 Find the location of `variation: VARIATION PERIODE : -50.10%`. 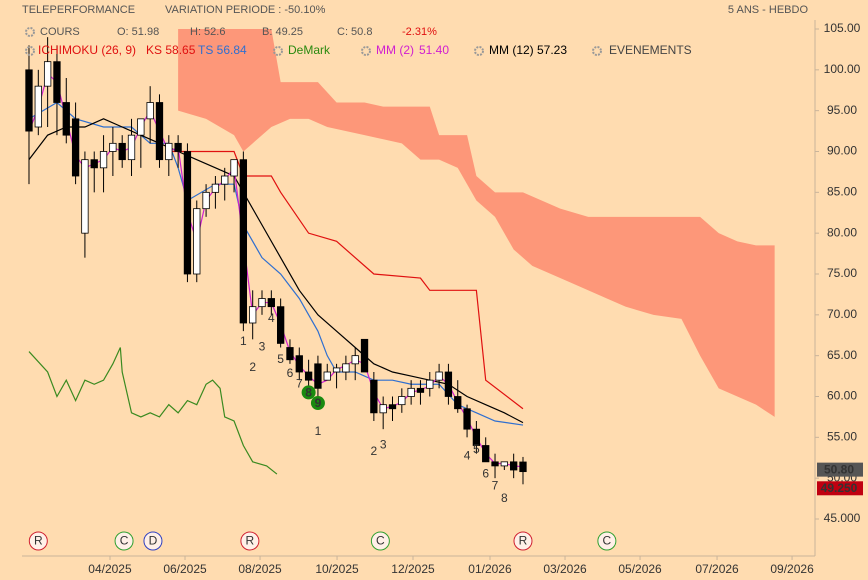

variation: VARIATION PERIODE : -50.10% is located at coordinates (245, 10).